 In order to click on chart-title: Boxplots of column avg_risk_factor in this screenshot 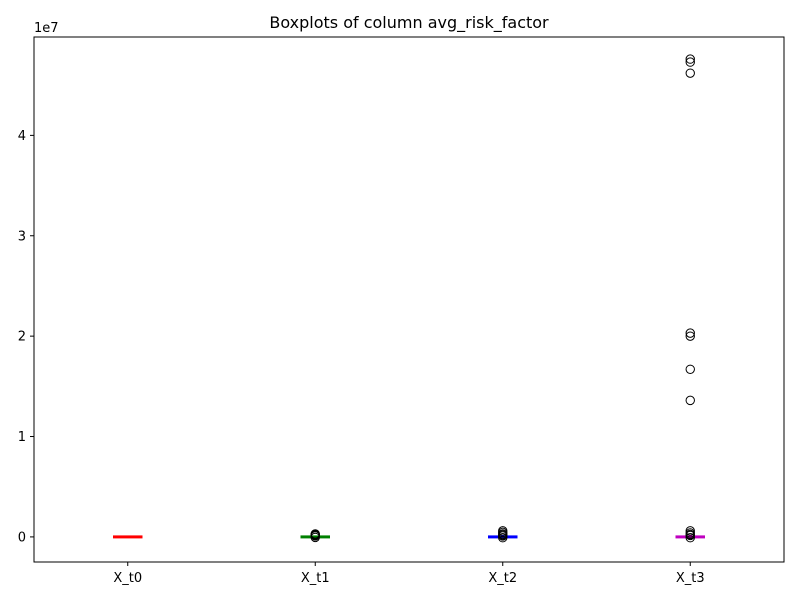, I will do `click(409, 23)`.